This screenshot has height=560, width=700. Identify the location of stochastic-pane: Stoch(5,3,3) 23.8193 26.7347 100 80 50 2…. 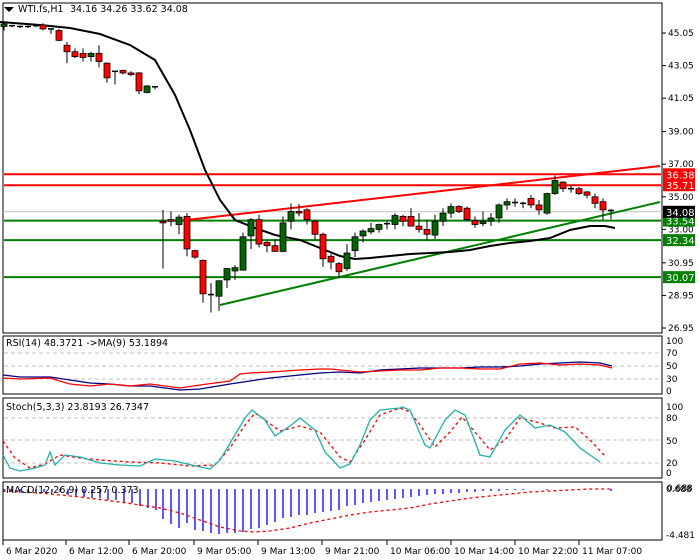
(342, 438).